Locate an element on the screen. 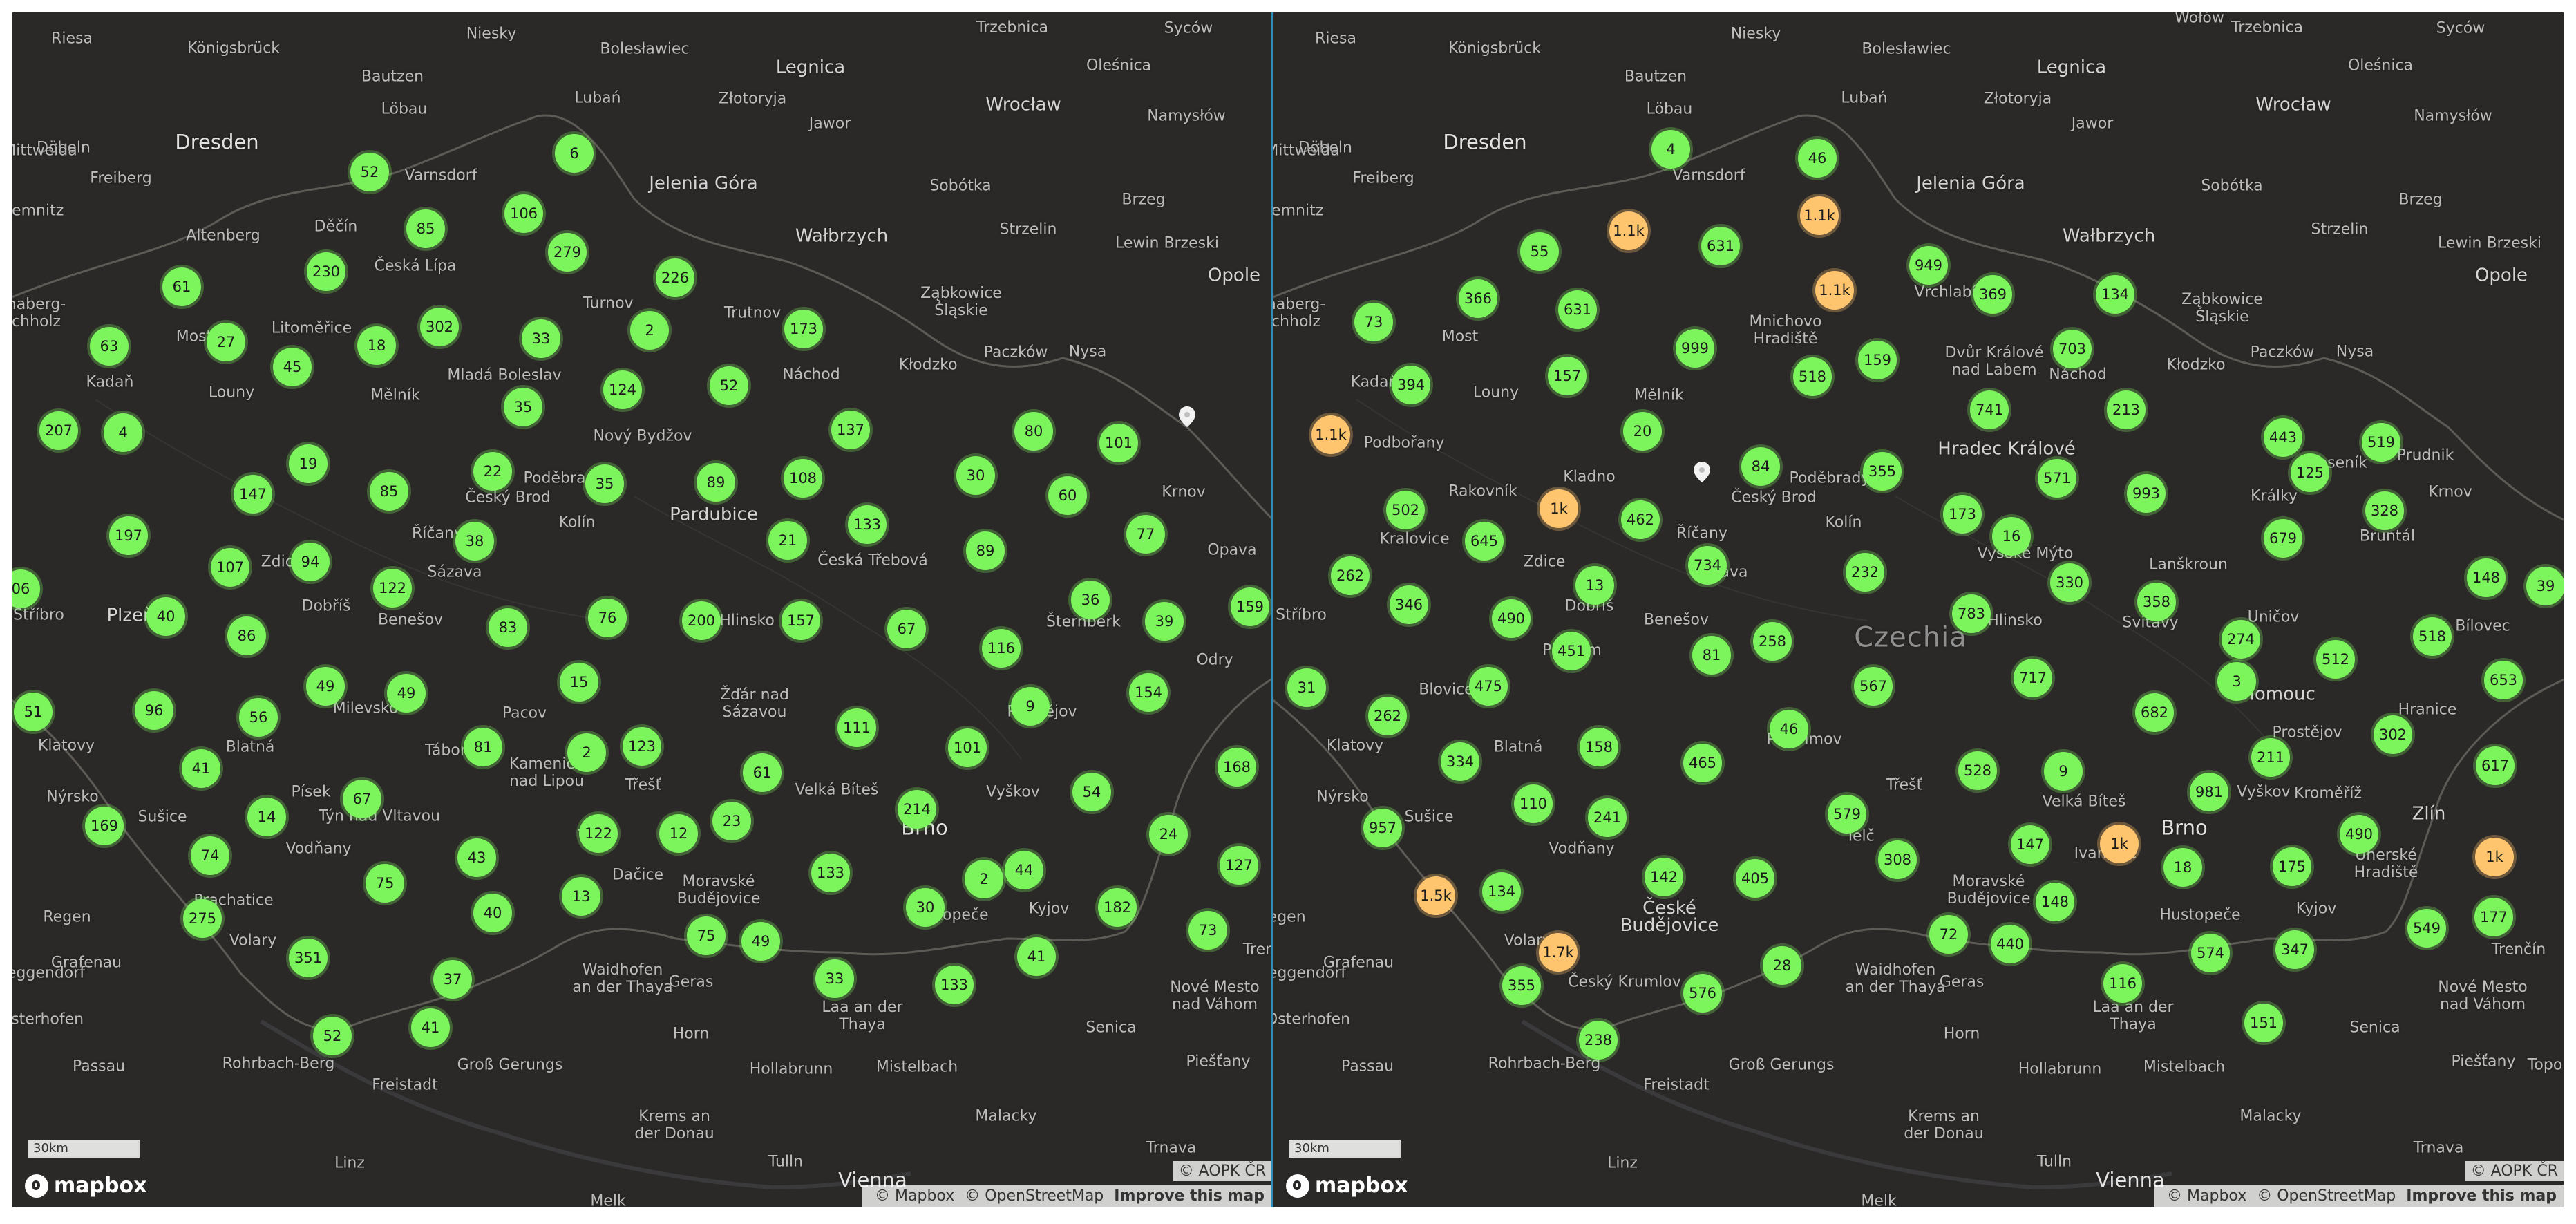 The image size is (2576, 1224). cluster-marker: 9 is located at coordinates (1030, 706).